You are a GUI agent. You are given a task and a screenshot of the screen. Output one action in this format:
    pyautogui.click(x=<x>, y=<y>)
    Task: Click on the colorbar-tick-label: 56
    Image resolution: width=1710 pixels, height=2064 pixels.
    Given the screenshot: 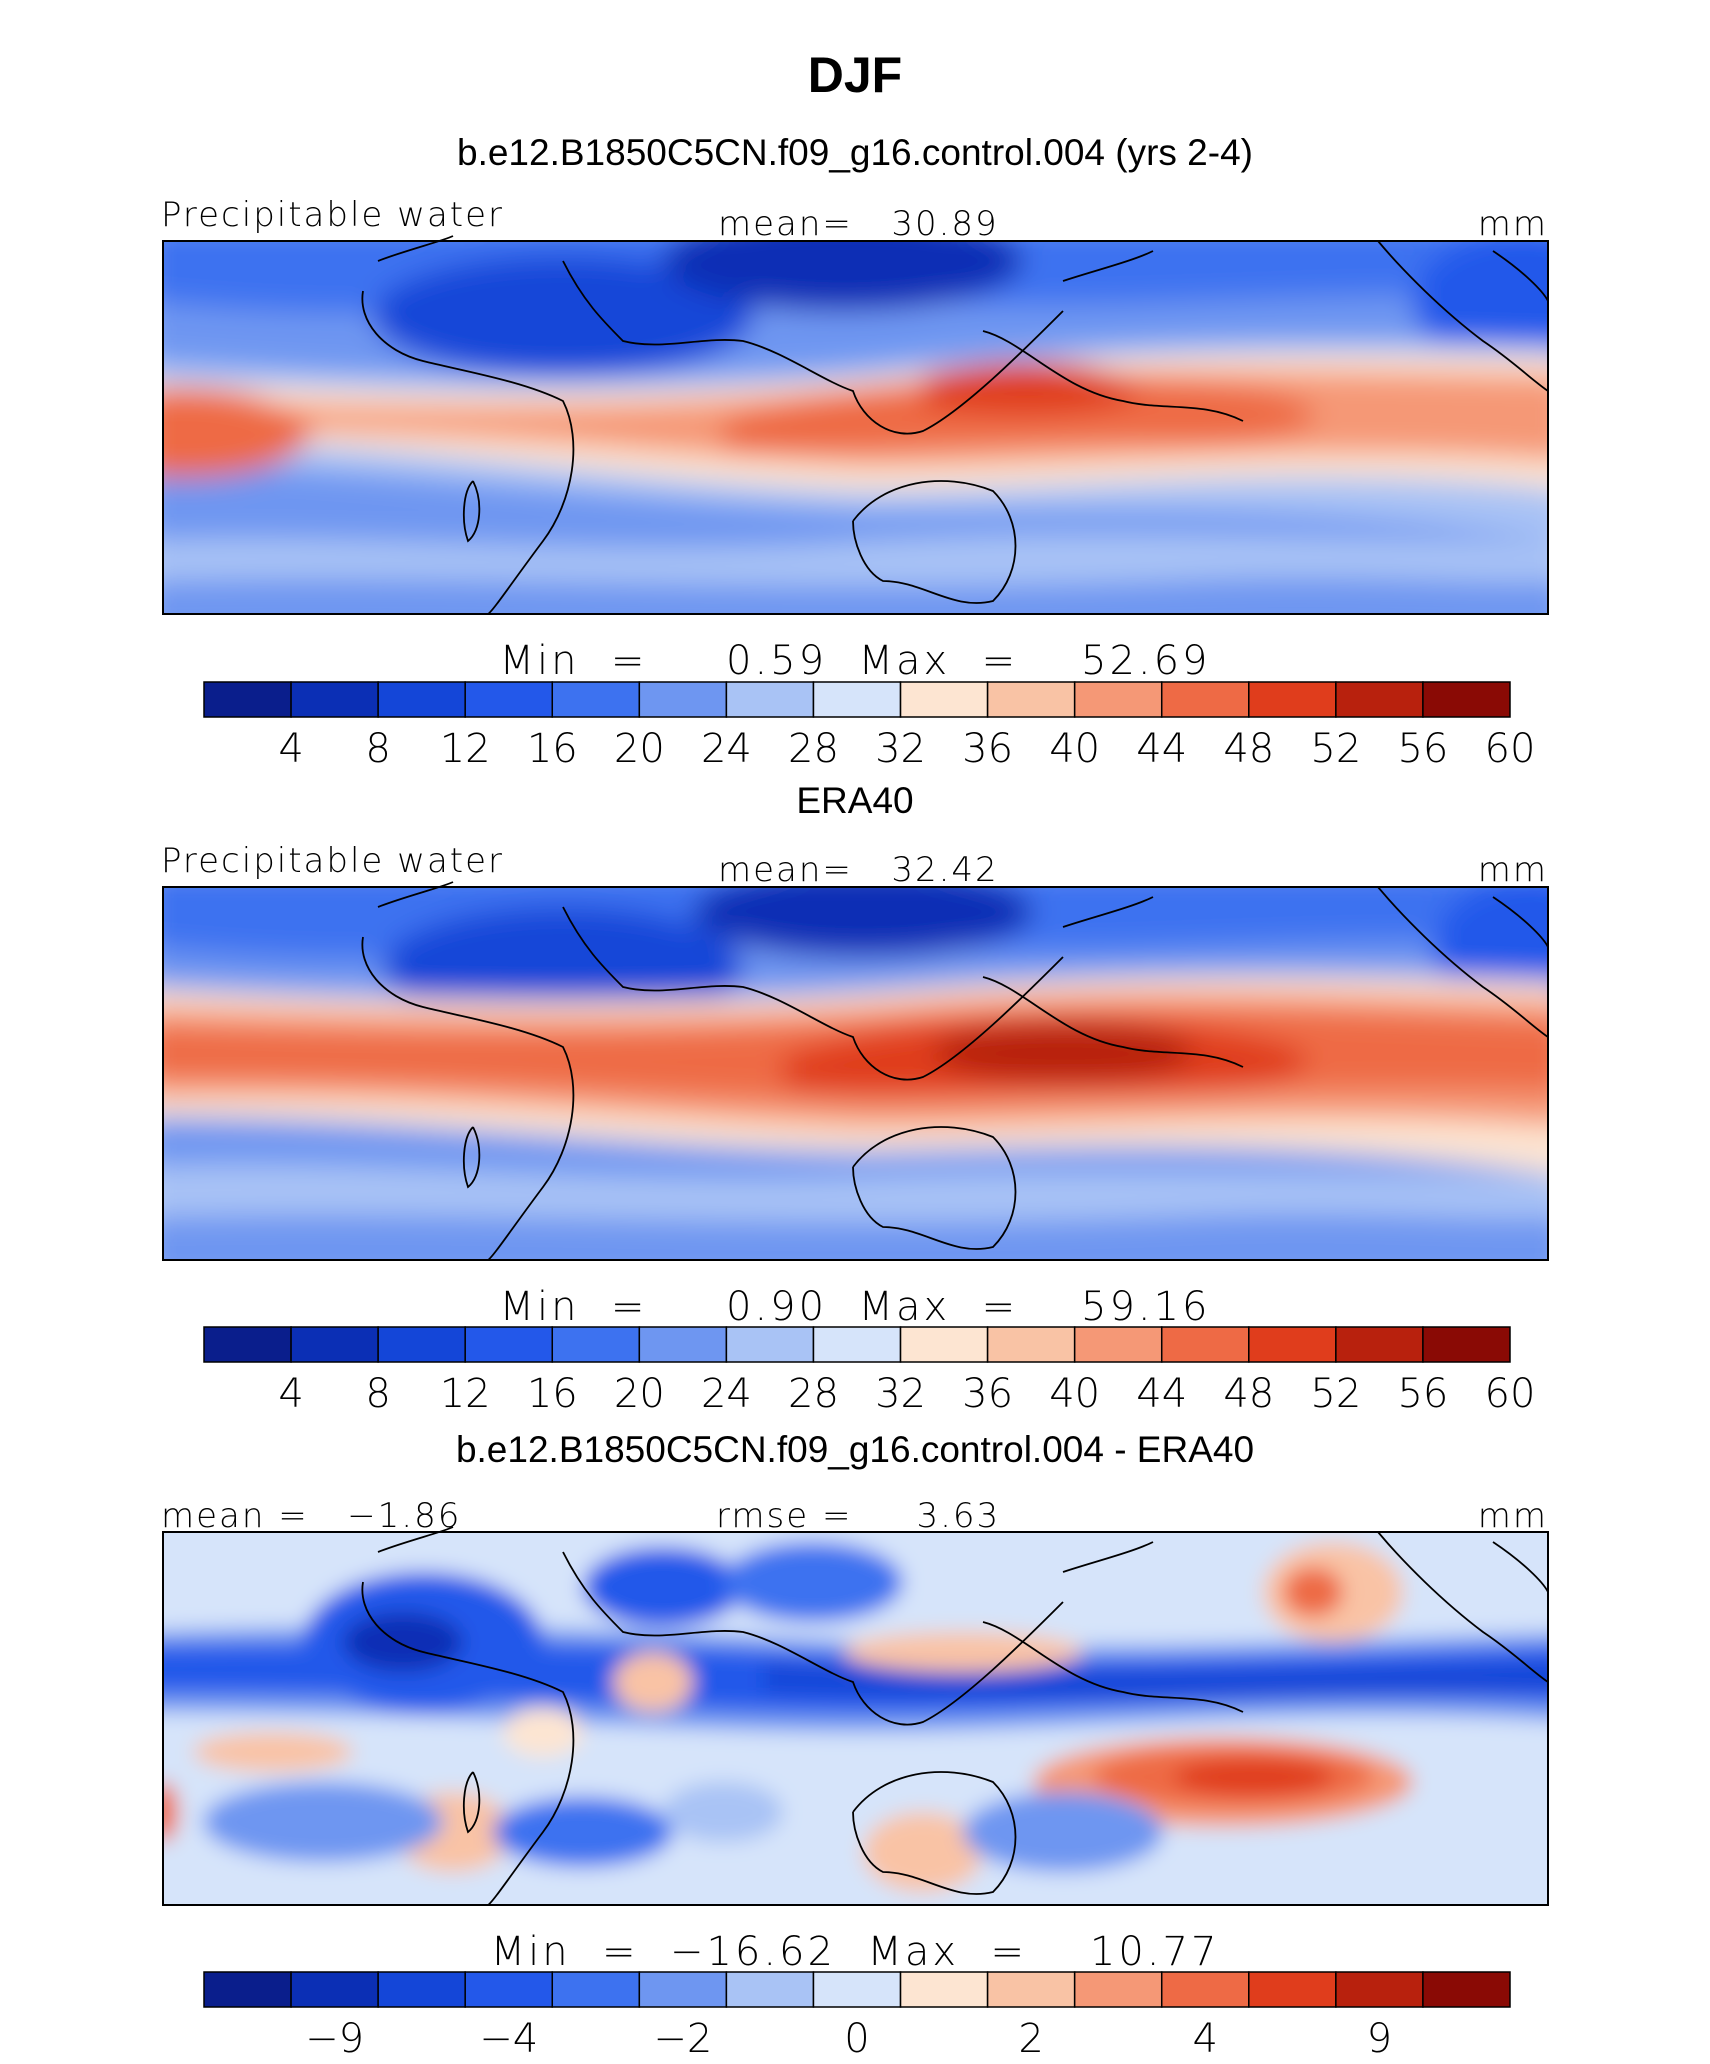 What is the action you would take?
    pyautogui.click(x=1422, y=749)
    